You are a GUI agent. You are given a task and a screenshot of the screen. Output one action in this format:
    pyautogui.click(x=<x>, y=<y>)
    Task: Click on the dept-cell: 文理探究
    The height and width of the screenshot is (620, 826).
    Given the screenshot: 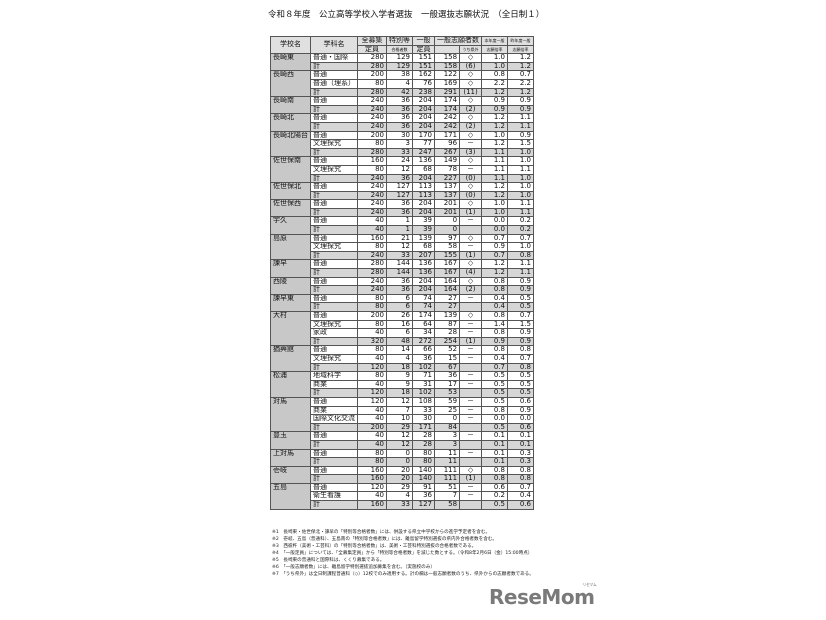 What is the action you would take?
    pyautogui.click(x=334, y=247)
    